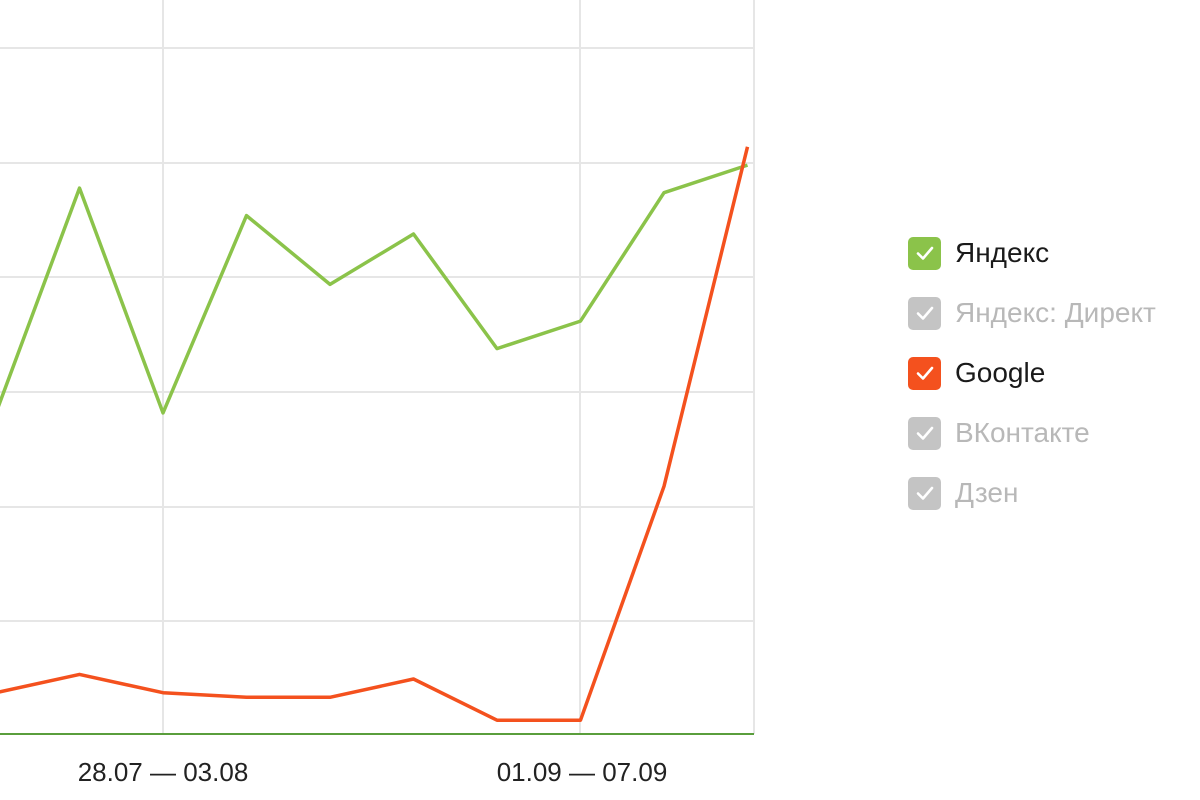 This screenshot has width=1200, height=800. I want to click on x-tick-label: 01.09 — 07.09, so click(582, 772).